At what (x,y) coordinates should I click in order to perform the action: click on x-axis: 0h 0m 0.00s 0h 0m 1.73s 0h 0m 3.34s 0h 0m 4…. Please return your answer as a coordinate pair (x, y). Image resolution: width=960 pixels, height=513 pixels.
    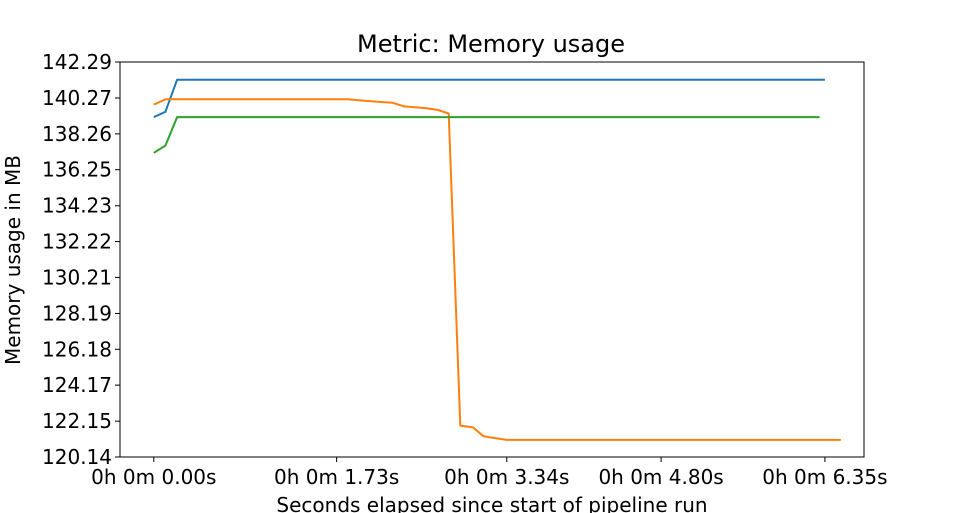
    Looking at the image, I should click on (489, 473).